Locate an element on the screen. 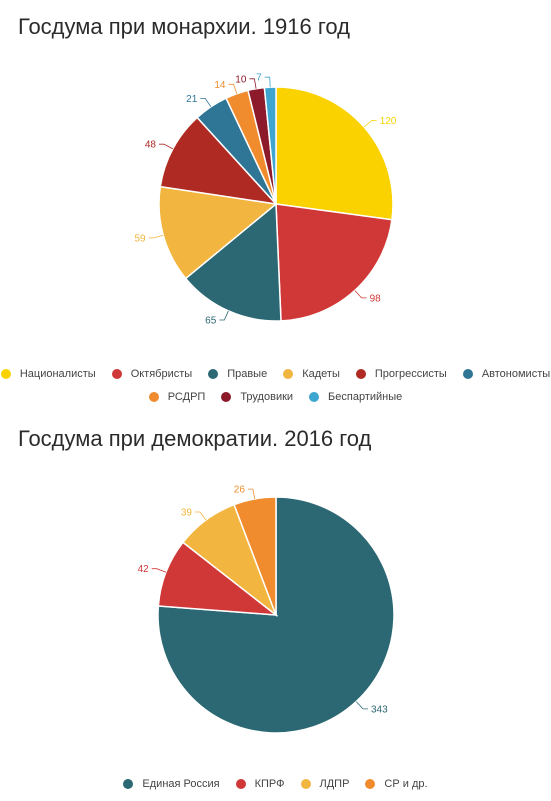 The image size is (551, 801). data-label: 42 is located at coordinates (144, 569).